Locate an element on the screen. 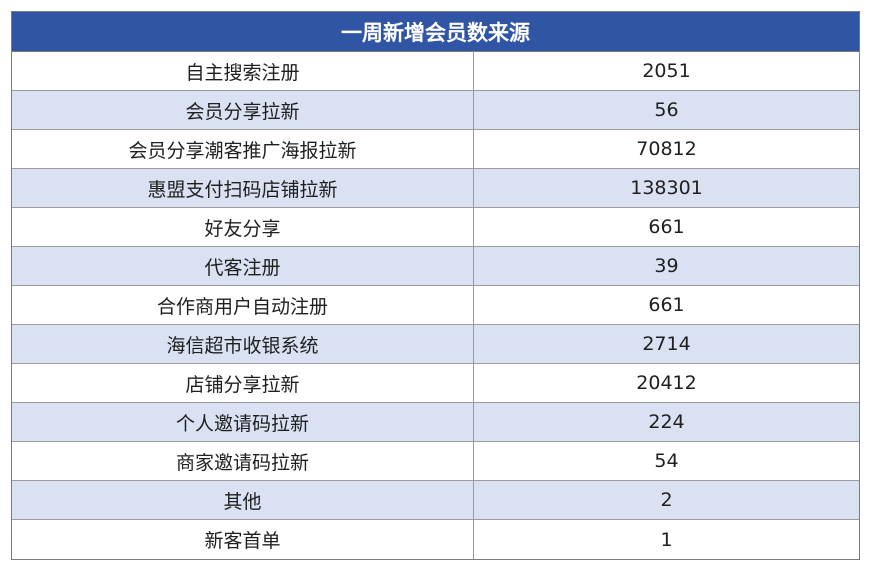  member-count-cell: 2051 is located at coordinates (666, 71).